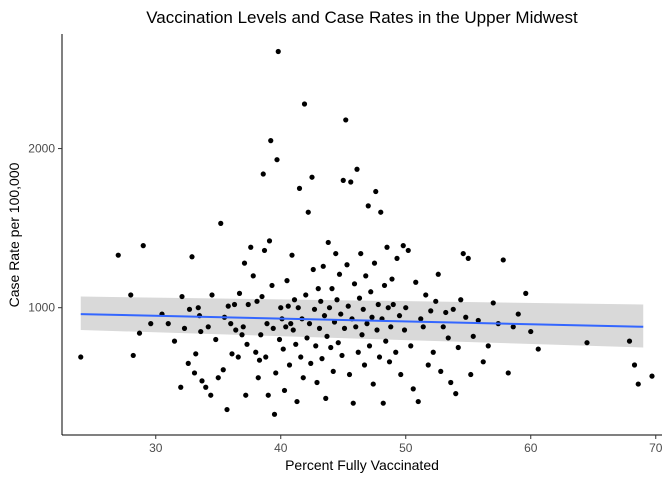 Image resolution: width=672 pixels, height=480 pixels. What do you see at coordinates (656, 448) in the screenshot?
I see `x-tick-label: 70` at bounding box center [656, 448].